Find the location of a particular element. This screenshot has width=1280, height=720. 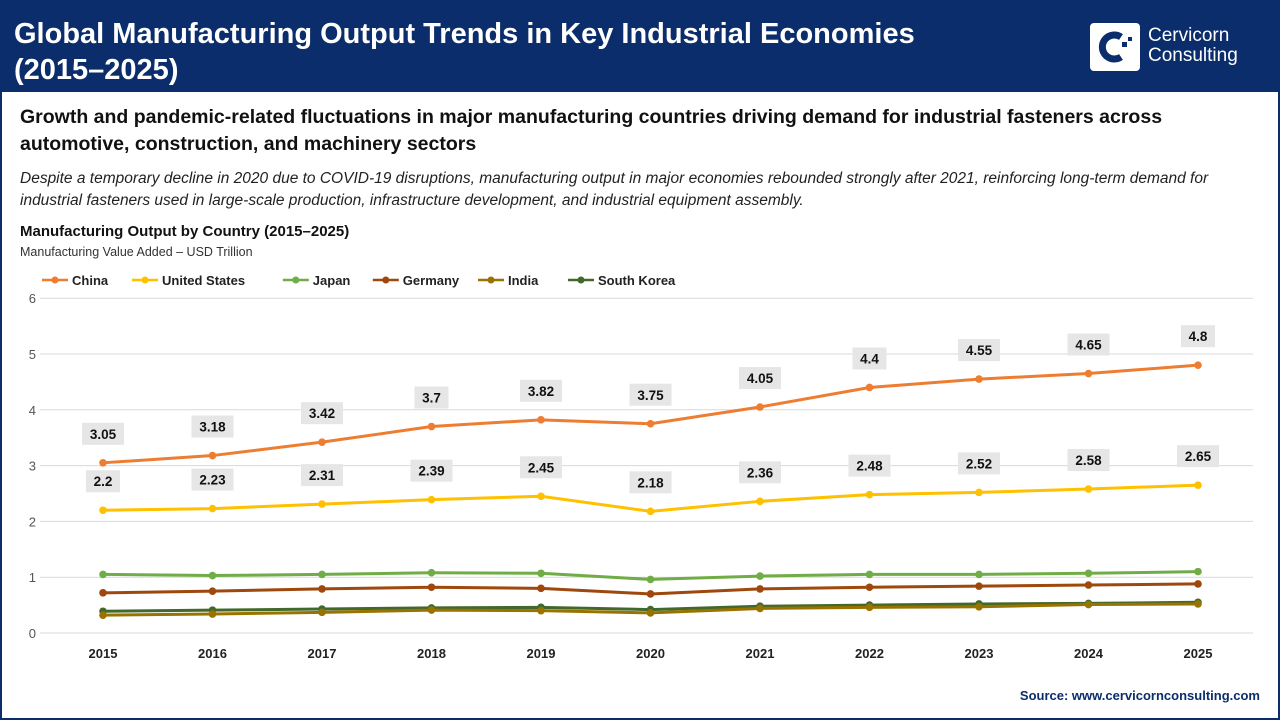

data-label: 4.55 is located at coordinates (979, 350).